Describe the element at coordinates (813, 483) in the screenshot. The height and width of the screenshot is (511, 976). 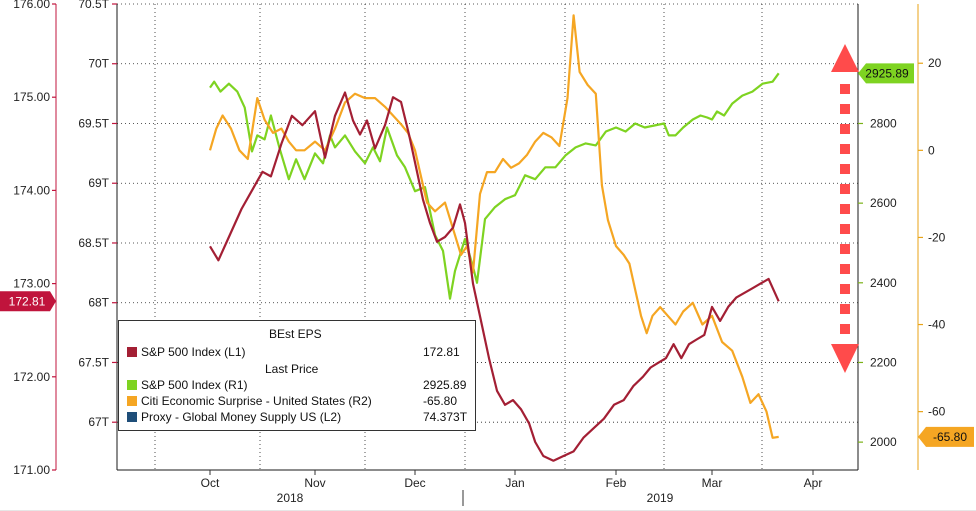
I see `x-tick-label: Apr` at that location.